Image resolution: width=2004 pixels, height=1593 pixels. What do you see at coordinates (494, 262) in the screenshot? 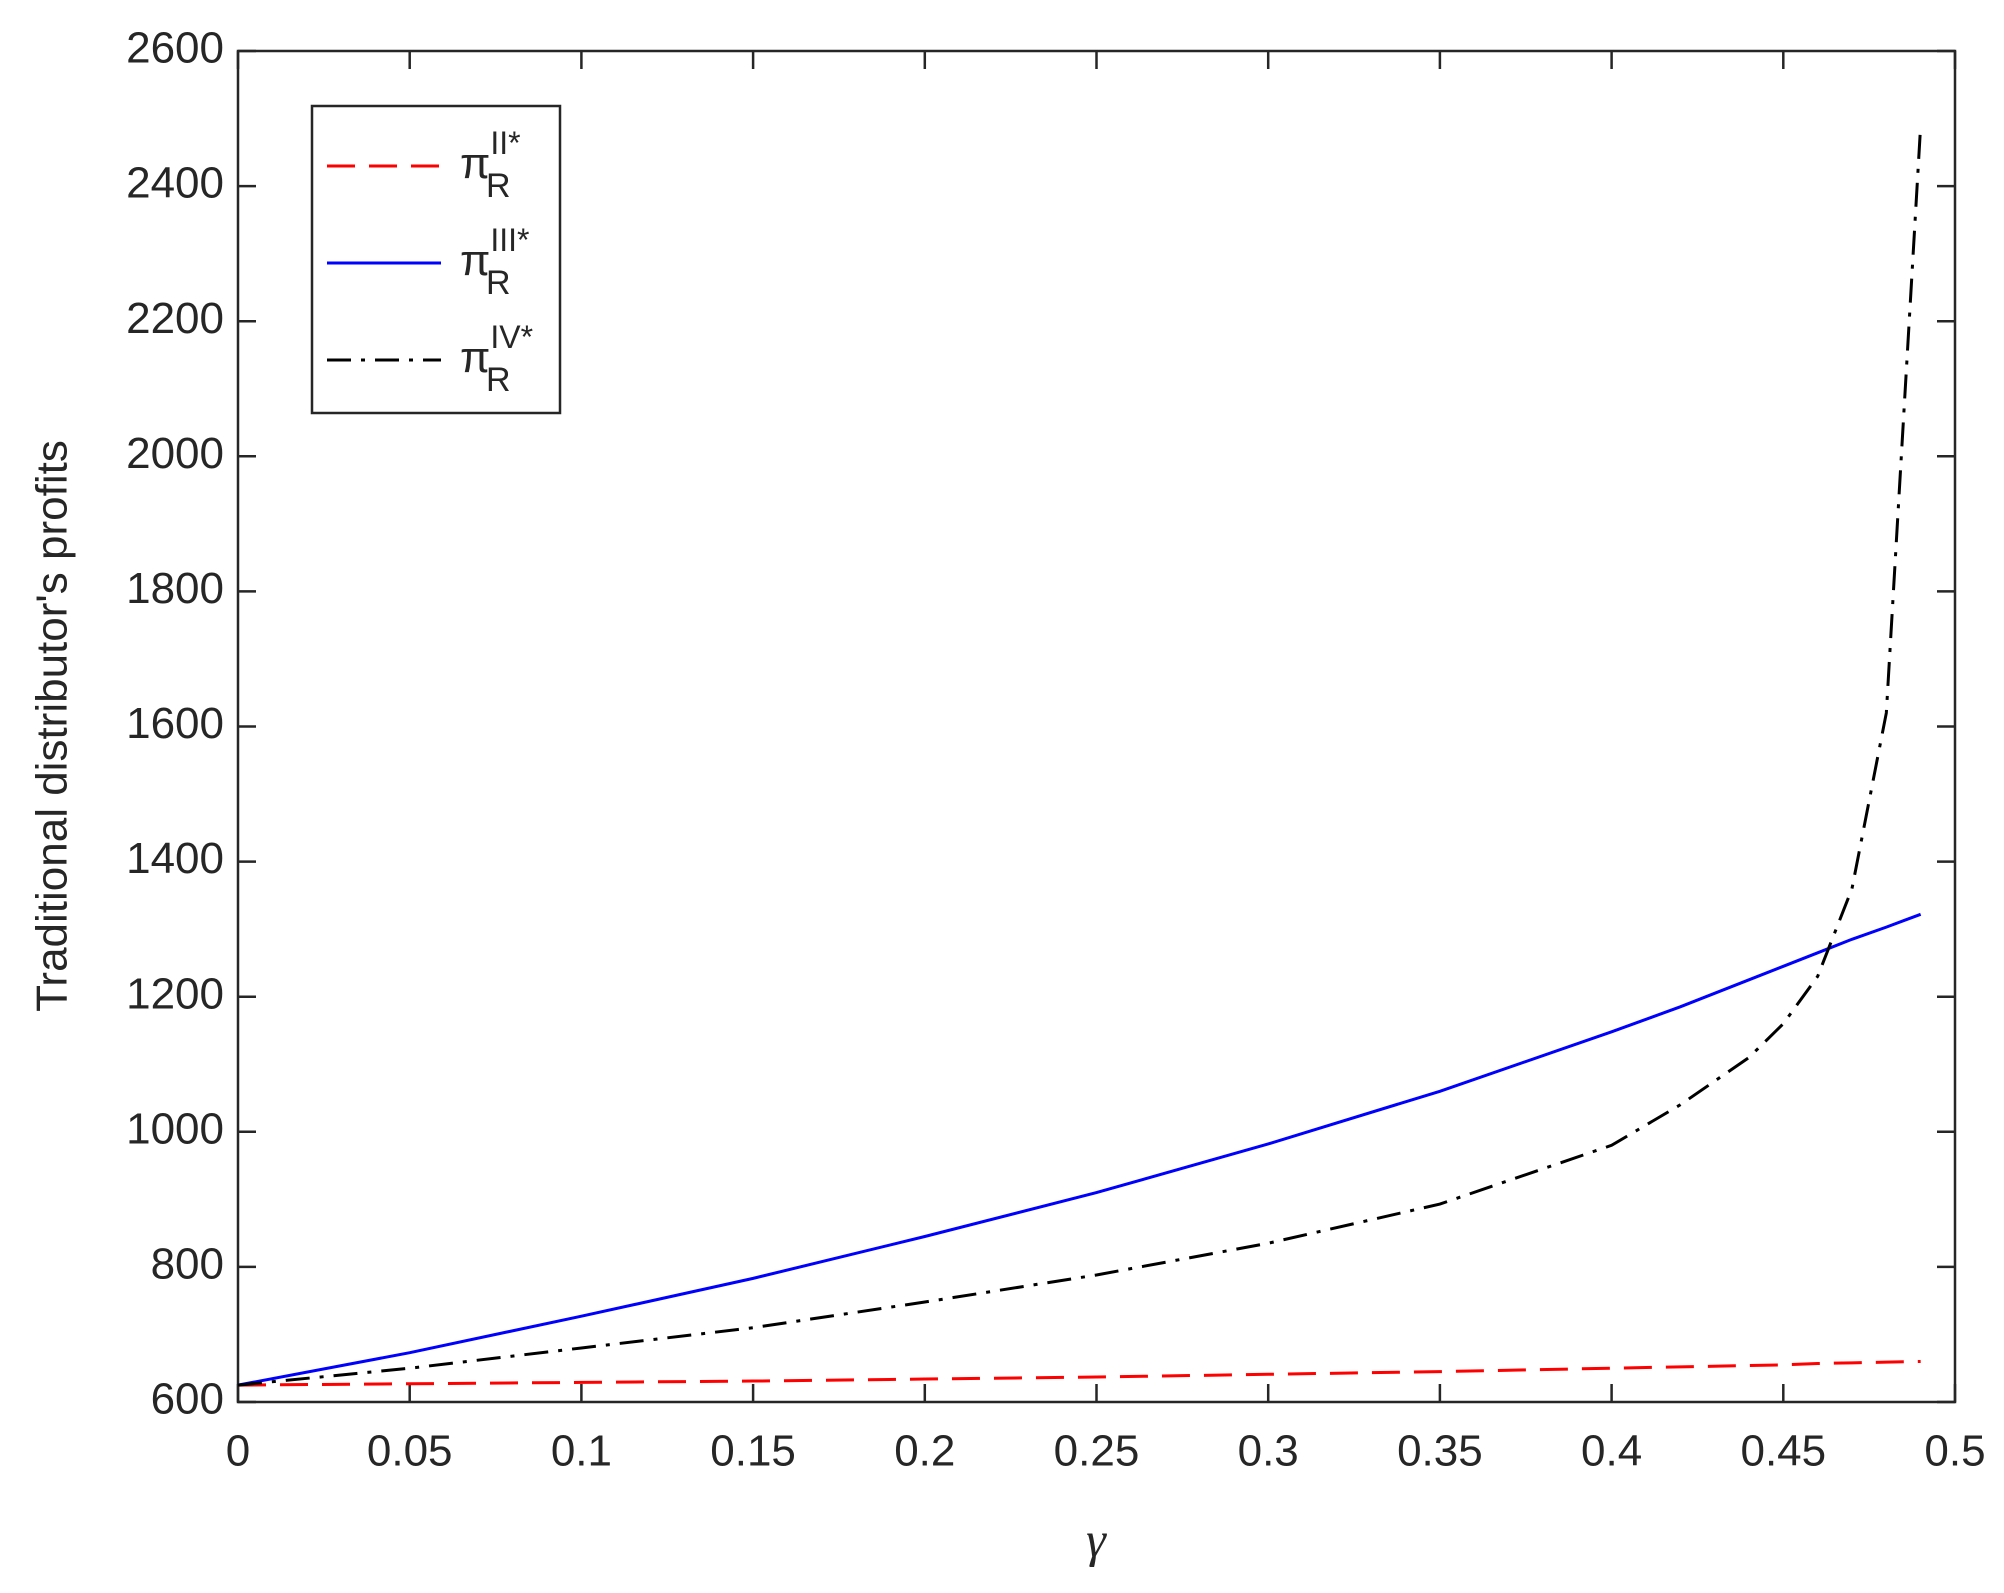
I see `legend-label: πIII* R` at bounding box center [494, 262].